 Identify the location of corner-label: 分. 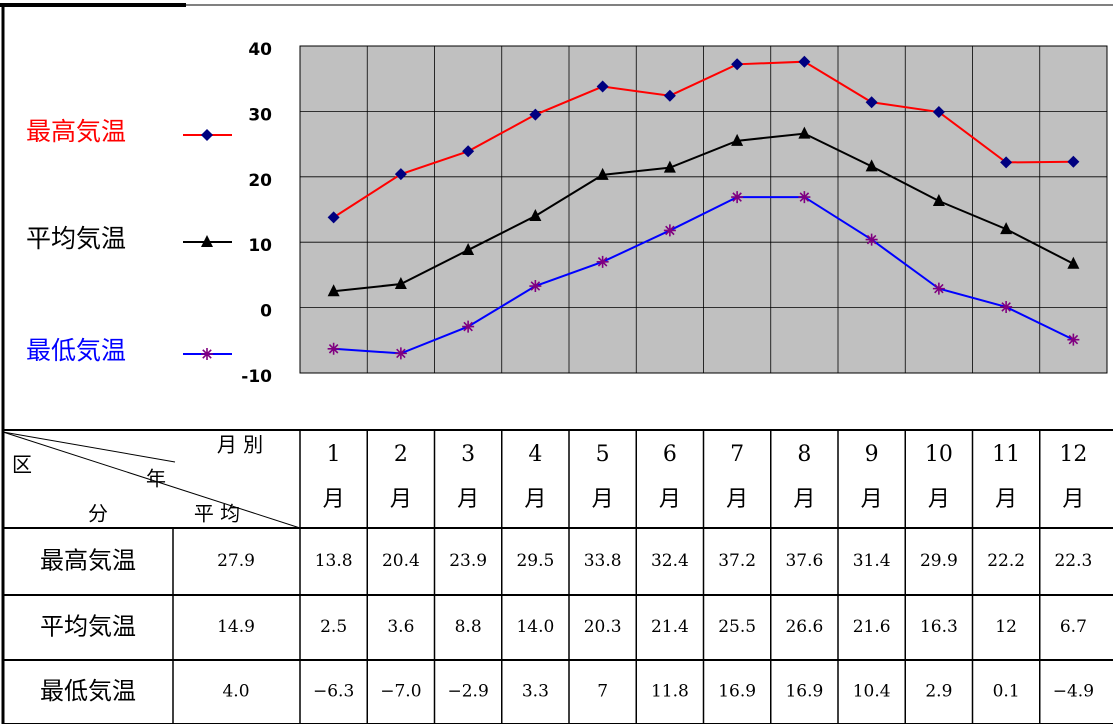
(98, 514).